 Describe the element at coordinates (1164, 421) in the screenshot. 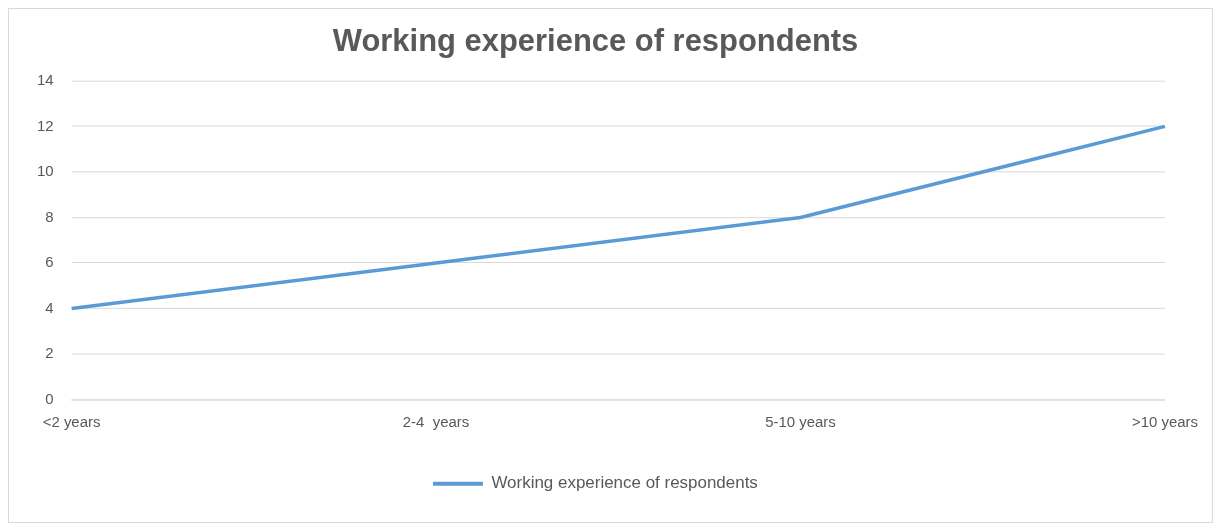

I see `x-tick-label: >10 years` at that location.